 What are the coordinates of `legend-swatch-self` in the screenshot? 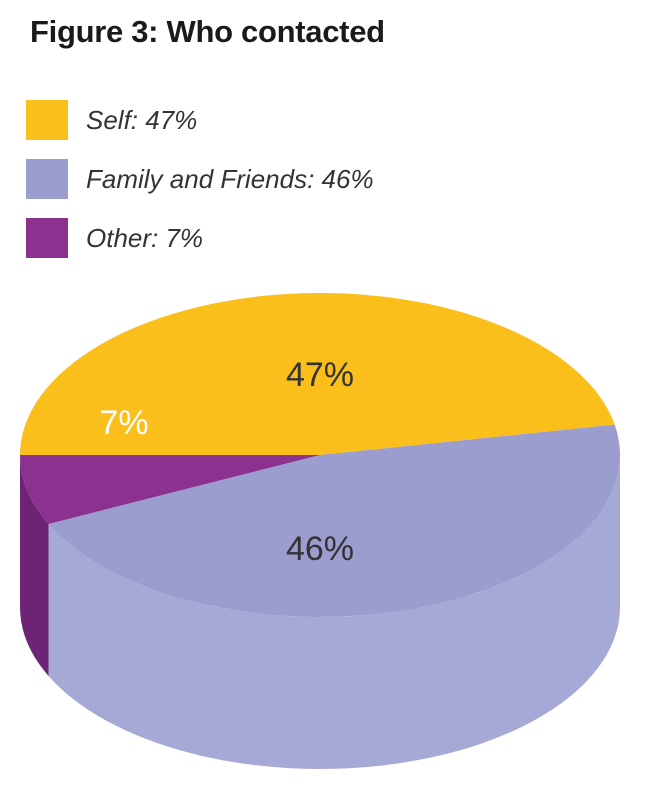 It's located at (47, 120).